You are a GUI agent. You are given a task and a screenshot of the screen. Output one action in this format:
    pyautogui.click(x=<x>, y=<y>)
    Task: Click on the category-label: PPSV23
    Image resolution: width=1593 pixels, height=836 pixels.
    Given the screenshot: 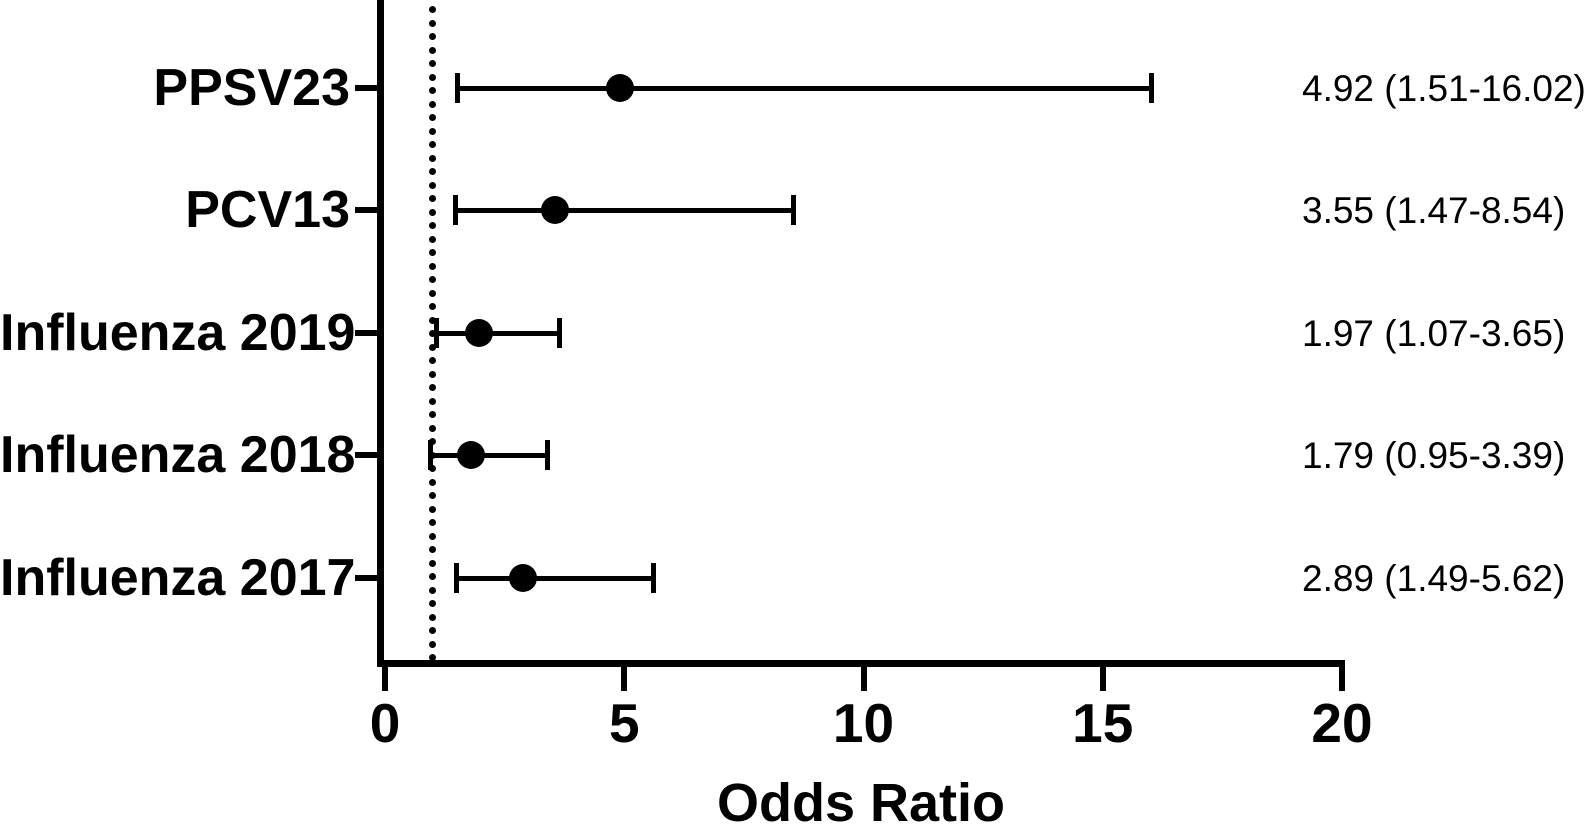 What is the action you would take?
    pyautogui.click(x=251, y=88)
    